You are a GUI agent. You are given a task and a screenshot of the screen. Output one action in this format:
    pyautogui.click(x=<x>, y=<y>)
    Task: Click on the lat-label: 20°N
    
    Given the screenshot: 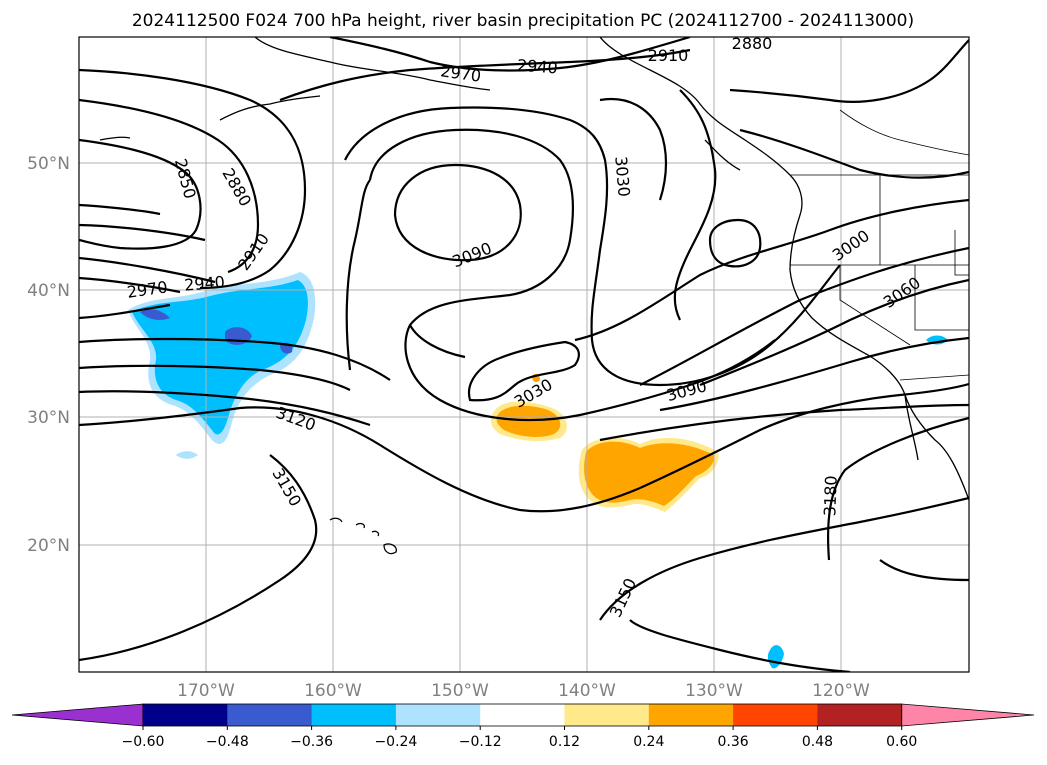 What is the action you would take?
    pyautogui.click(x=48, y=546)
    